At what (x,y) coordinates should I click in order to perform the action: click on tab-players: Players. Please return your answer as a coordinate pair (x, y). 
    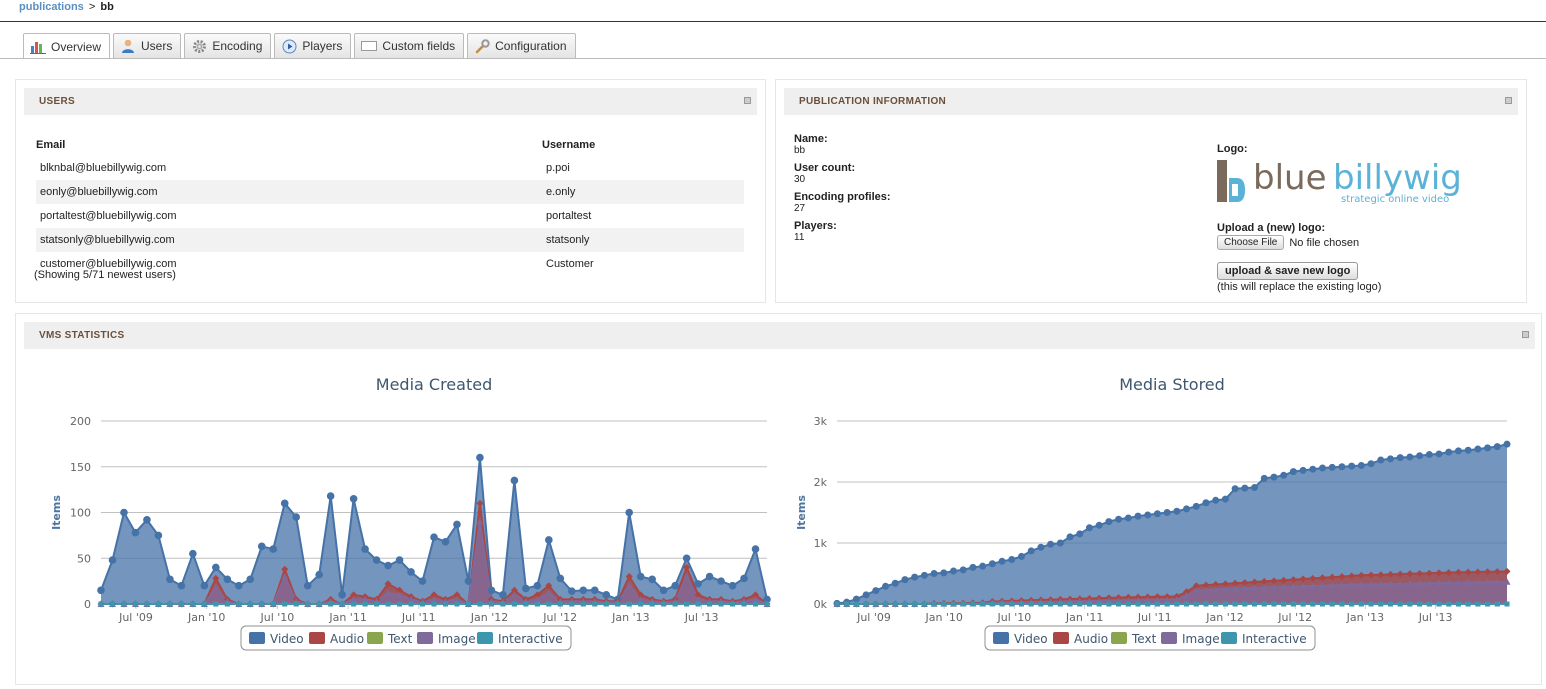
    Looking at the image, I should click on (313, 45).